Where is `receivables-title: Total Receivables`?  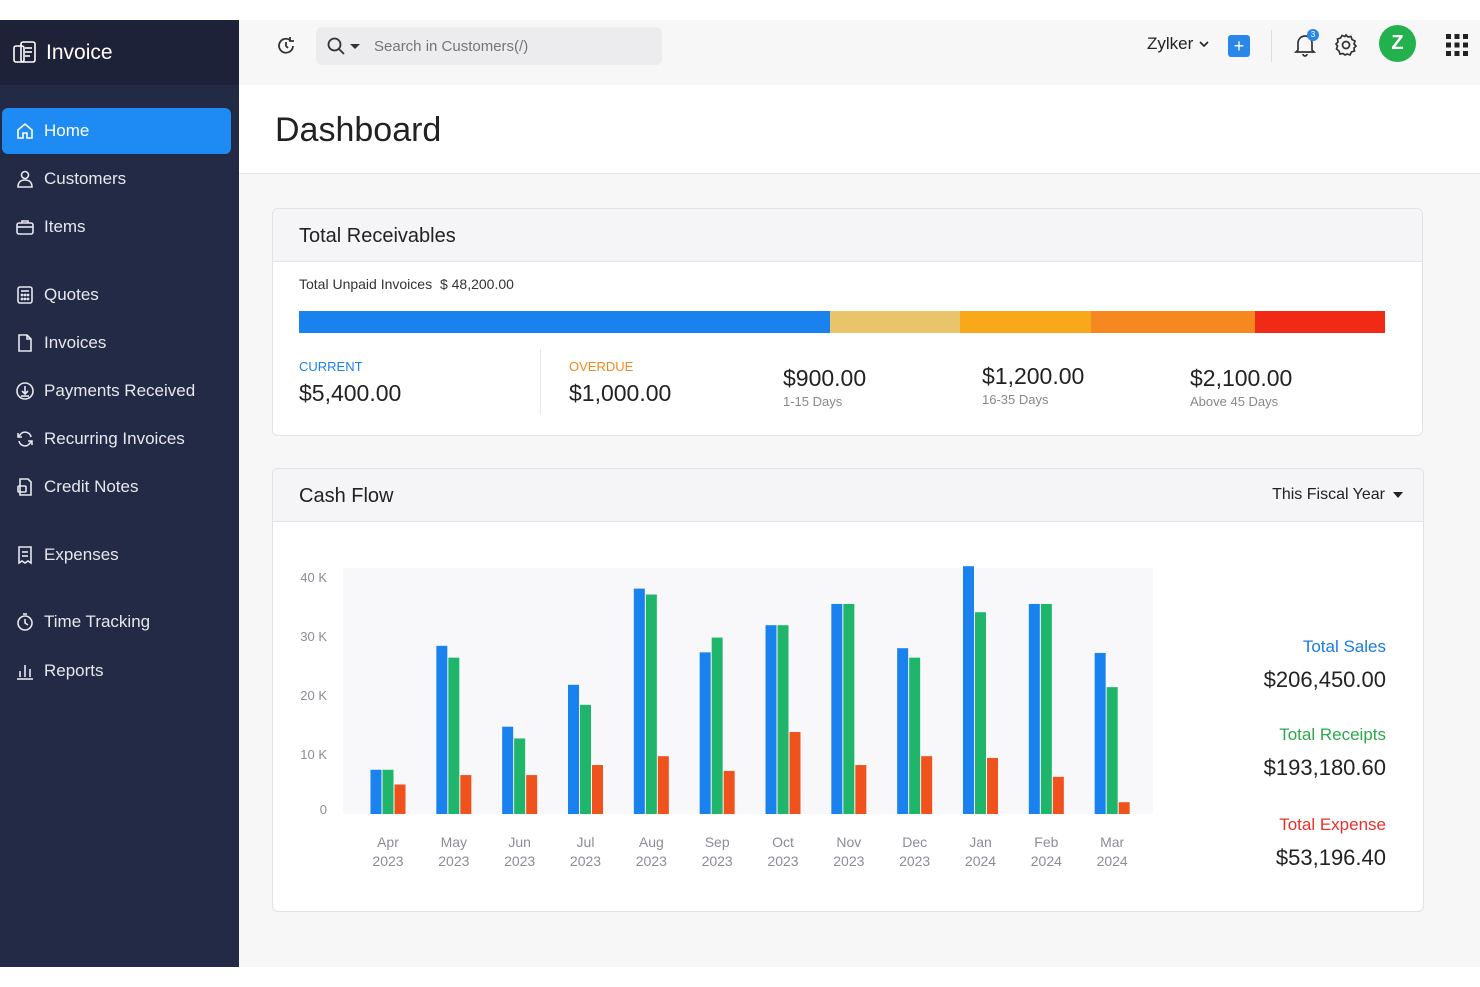
receivables-title: Total Receivables is located at coordinates (377, 236).